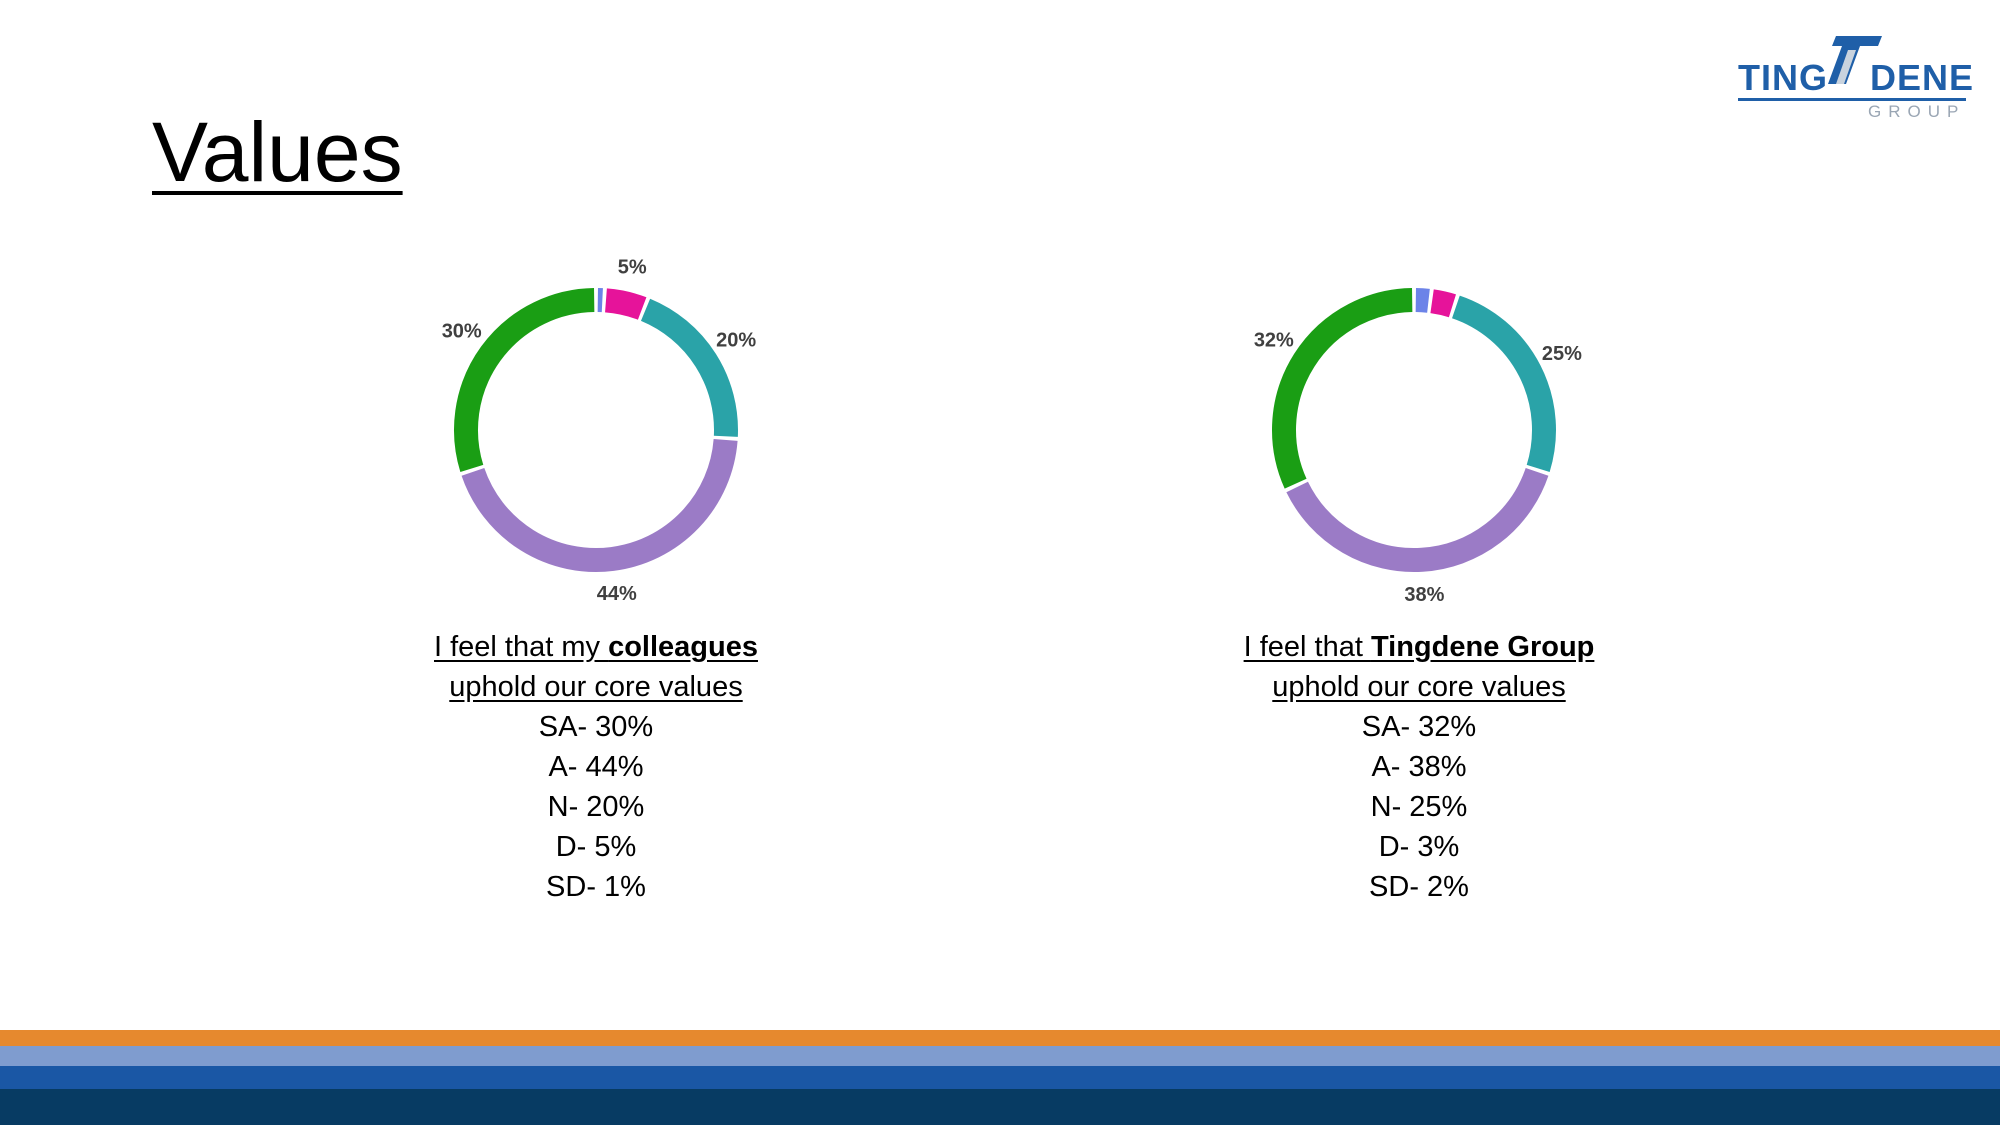 This screenshot has width=2000, height=1125. Describe the element at coordinates (1419, 727) in the screenshot. I see `stat-line: SA- 32%` at that location.